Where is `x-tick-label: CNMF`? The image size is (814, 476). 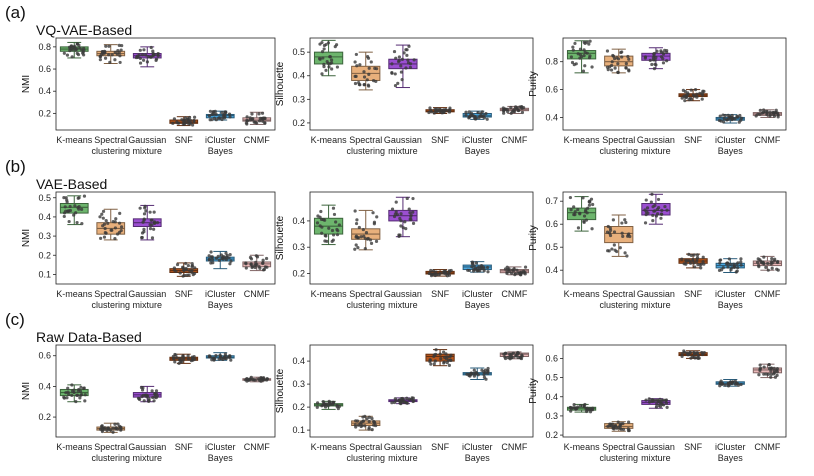
x-tick-label: CNMF is located at coordinates (514, 140).